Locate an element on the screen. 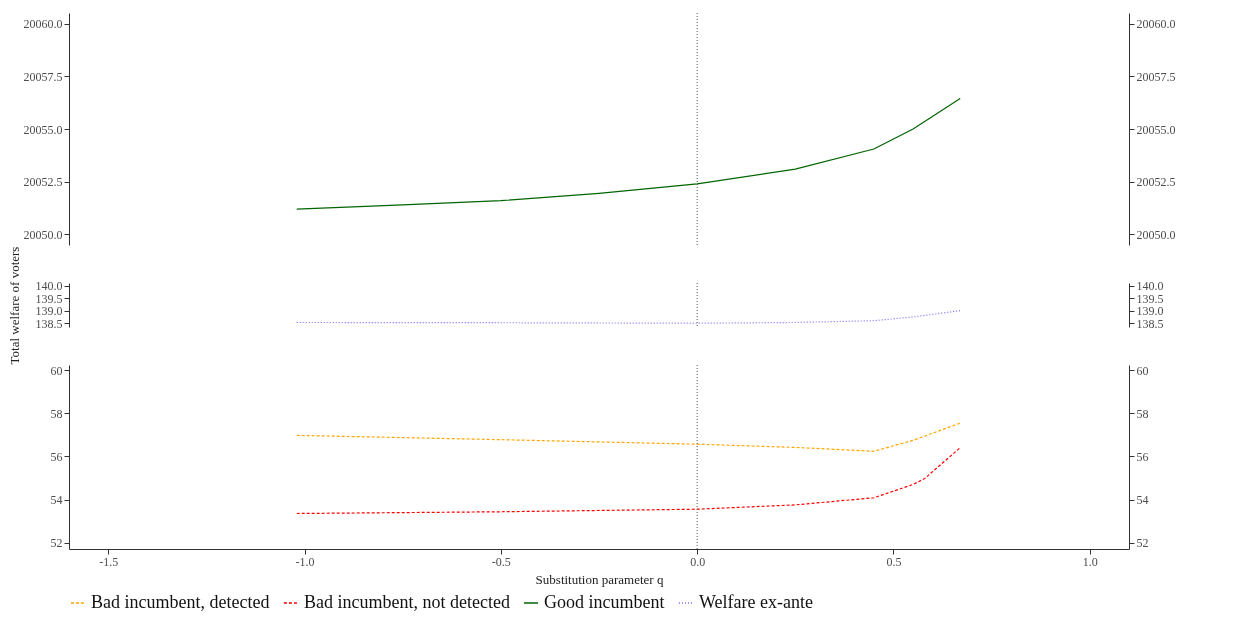  y-tick-label: 58 is located at coordinates (56, 413).